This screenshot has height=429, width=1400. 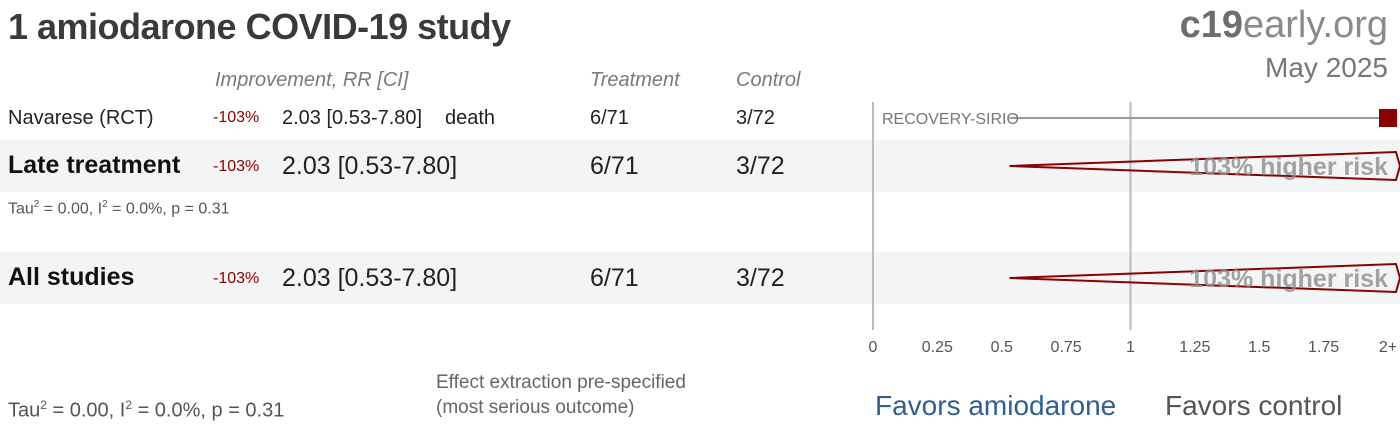 What do you see at coordinates (71, 277) in the screenshot?
I see `all-studies-label: All studies` at bounding box center [71, 277].